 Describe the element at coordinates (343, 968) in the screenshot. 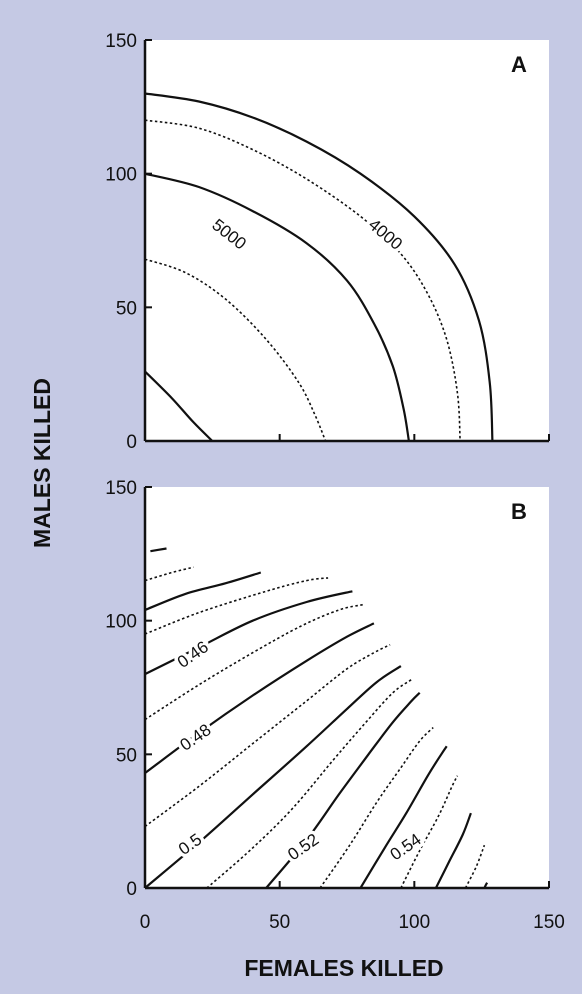

I see `x-axis-label: FEMALES KILLED` at that location.